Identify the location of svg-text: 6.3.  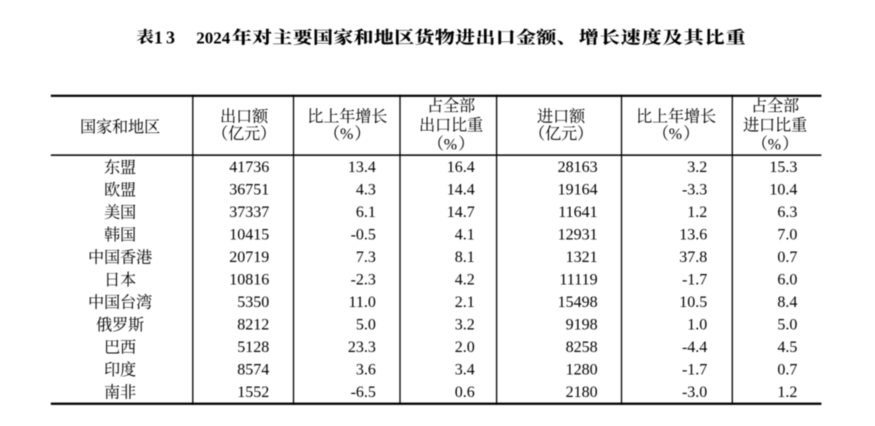
(787, 212).